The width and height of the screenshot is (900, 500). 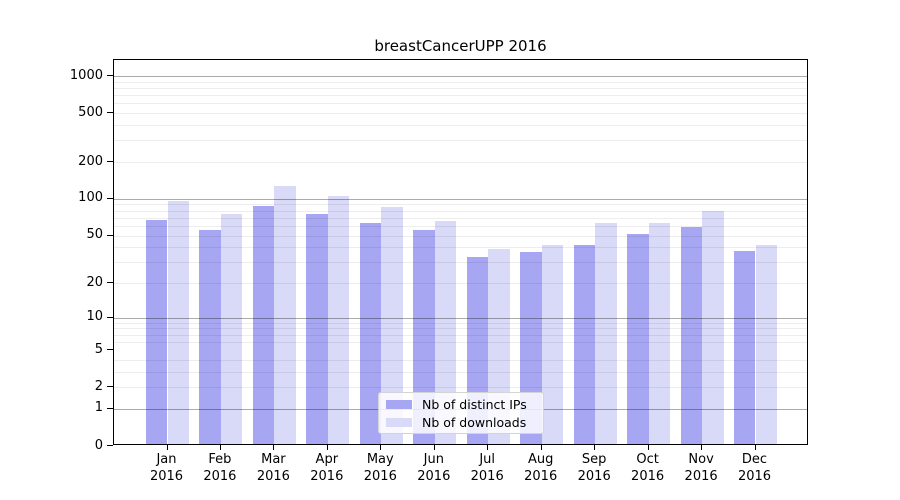 What do you see at coordinates (474, 404) in the screenshot?
I see `legend-label-distinct-ips: Nb of distinct IPs` at bounding box center [474, 404].